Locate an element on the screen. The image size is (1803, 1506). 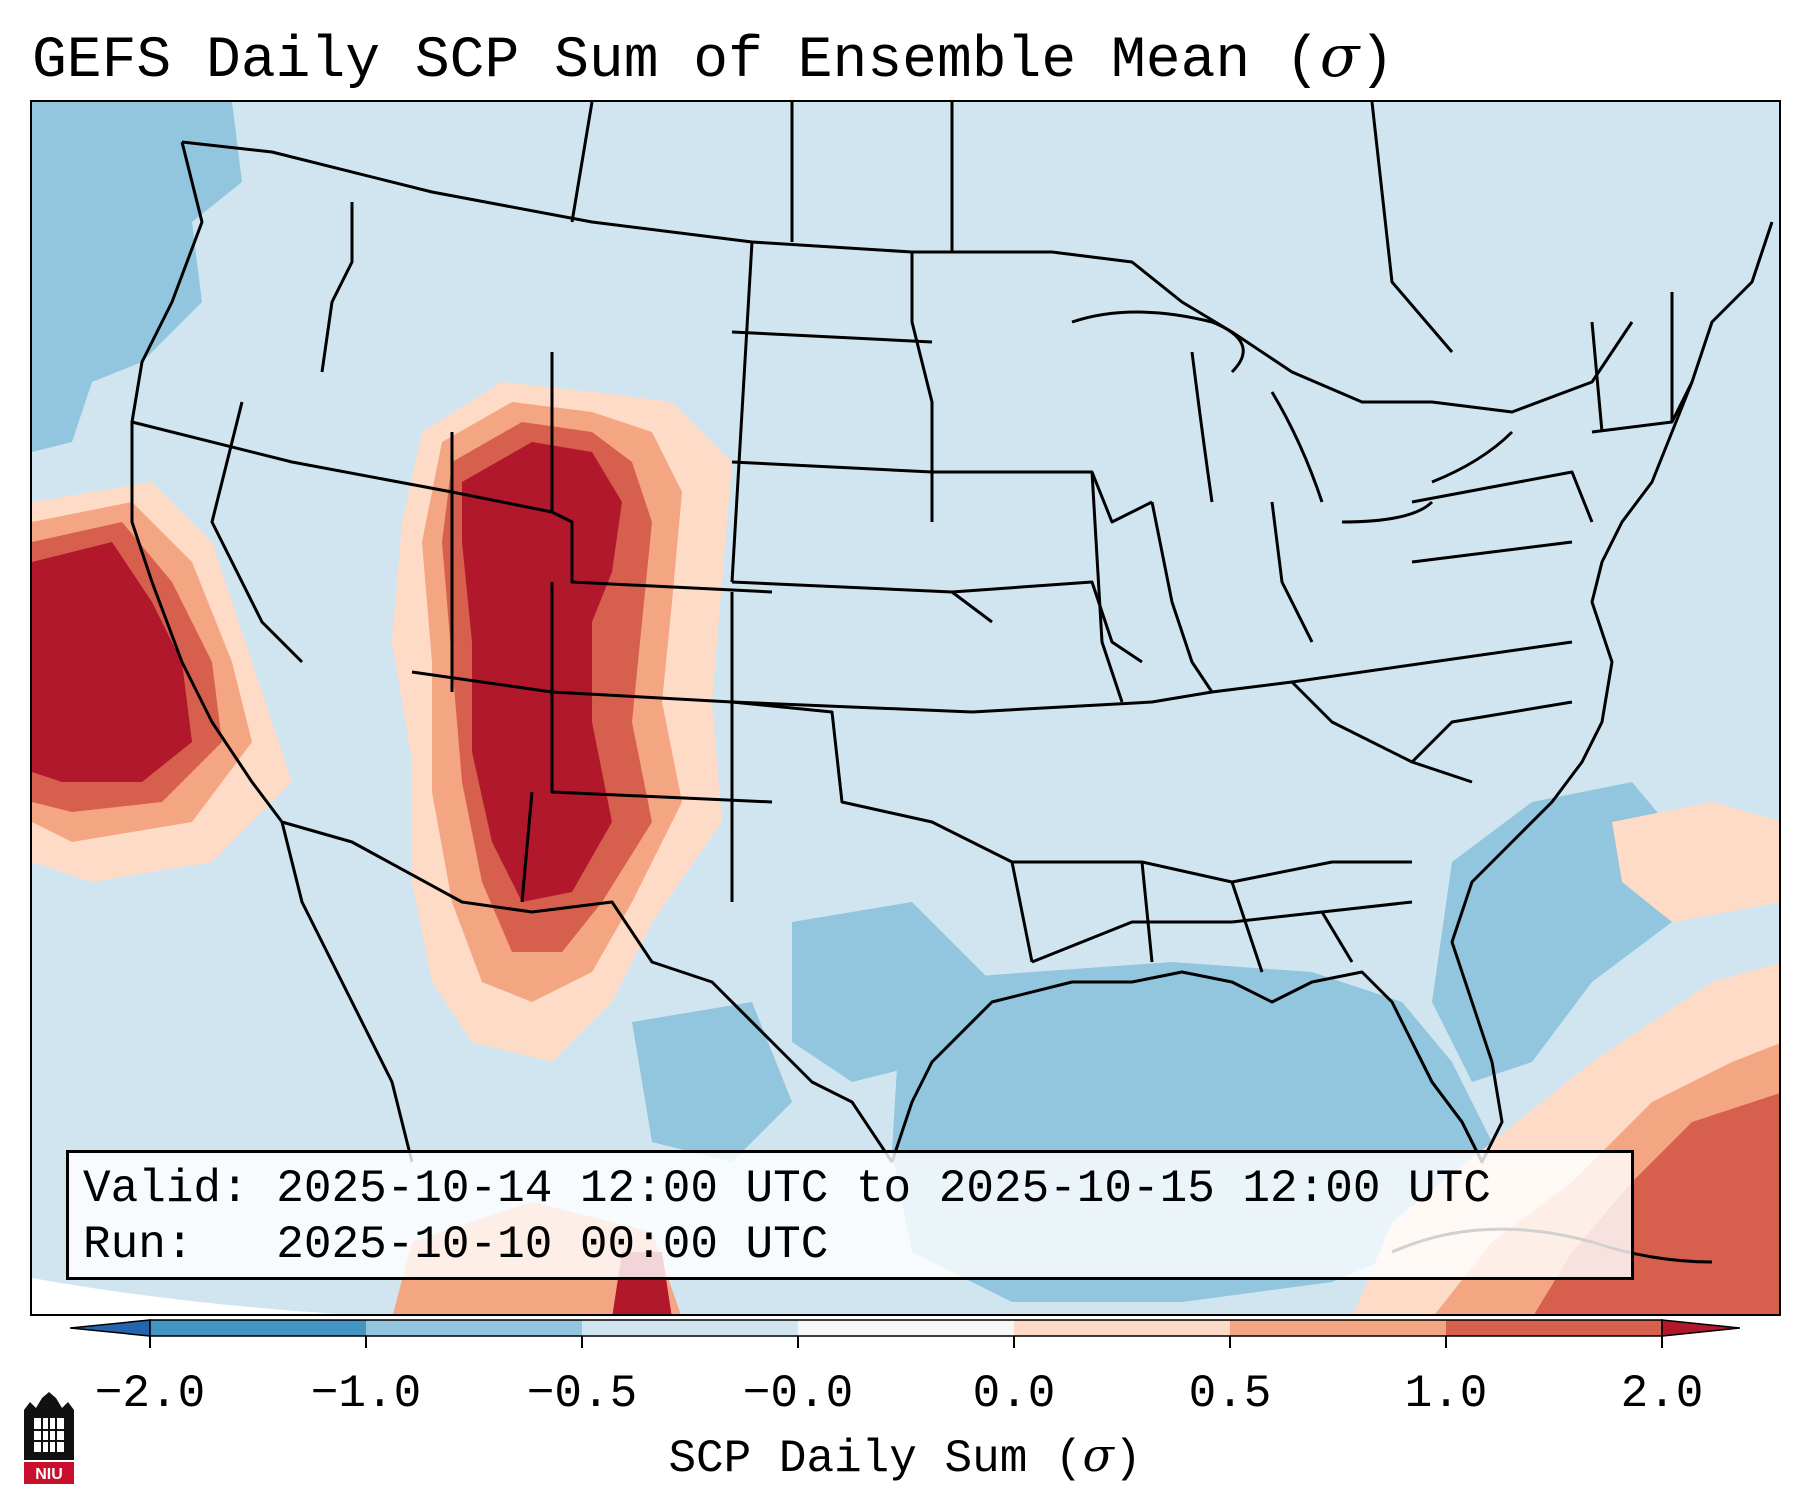
texas-negative-region is located at coordinates (892, 992).